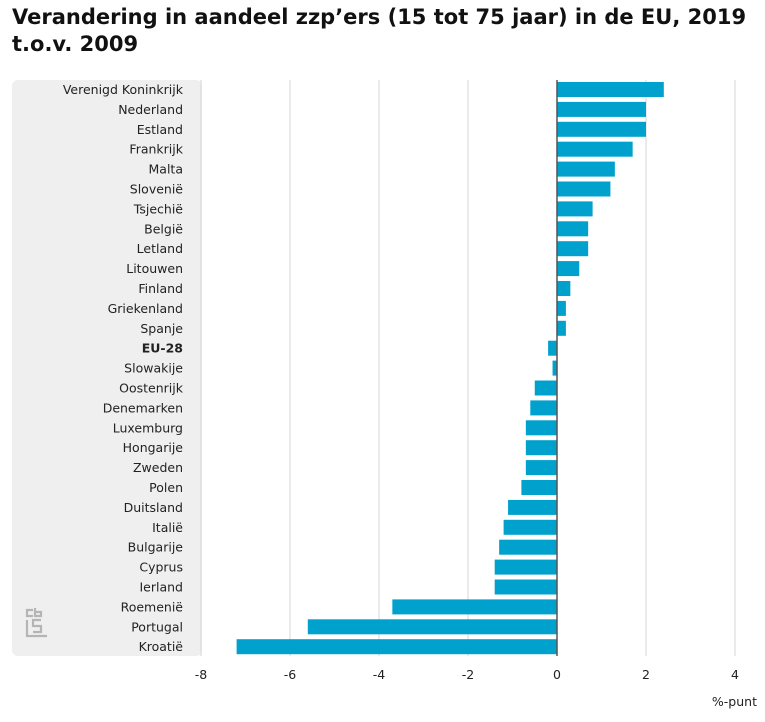  Describe the element at coordinates (161, 328) in the screenshot. I see `category-label: Spanje` at that location.